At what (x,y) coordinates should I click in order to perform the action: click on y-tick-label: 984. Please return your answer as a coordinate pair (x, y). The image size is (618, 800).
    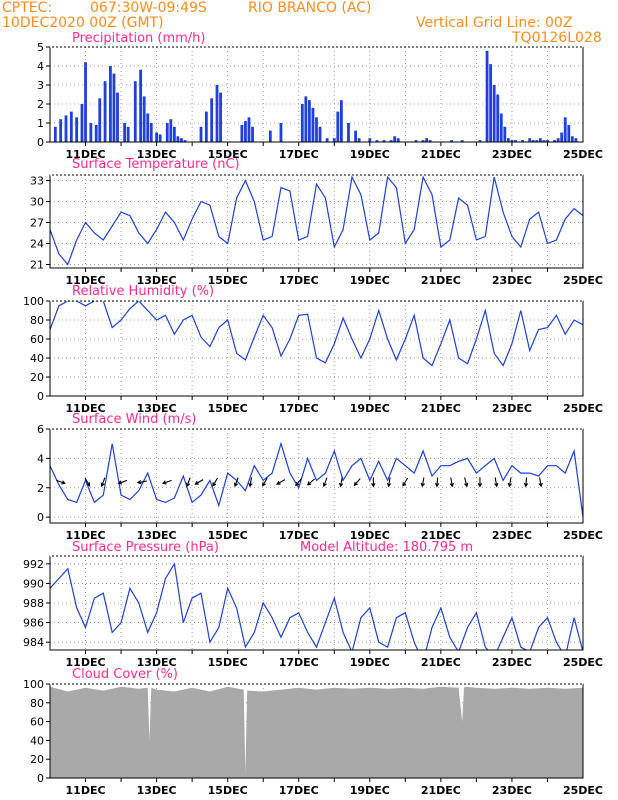
    Looking at the image, I should click on (33, 642).